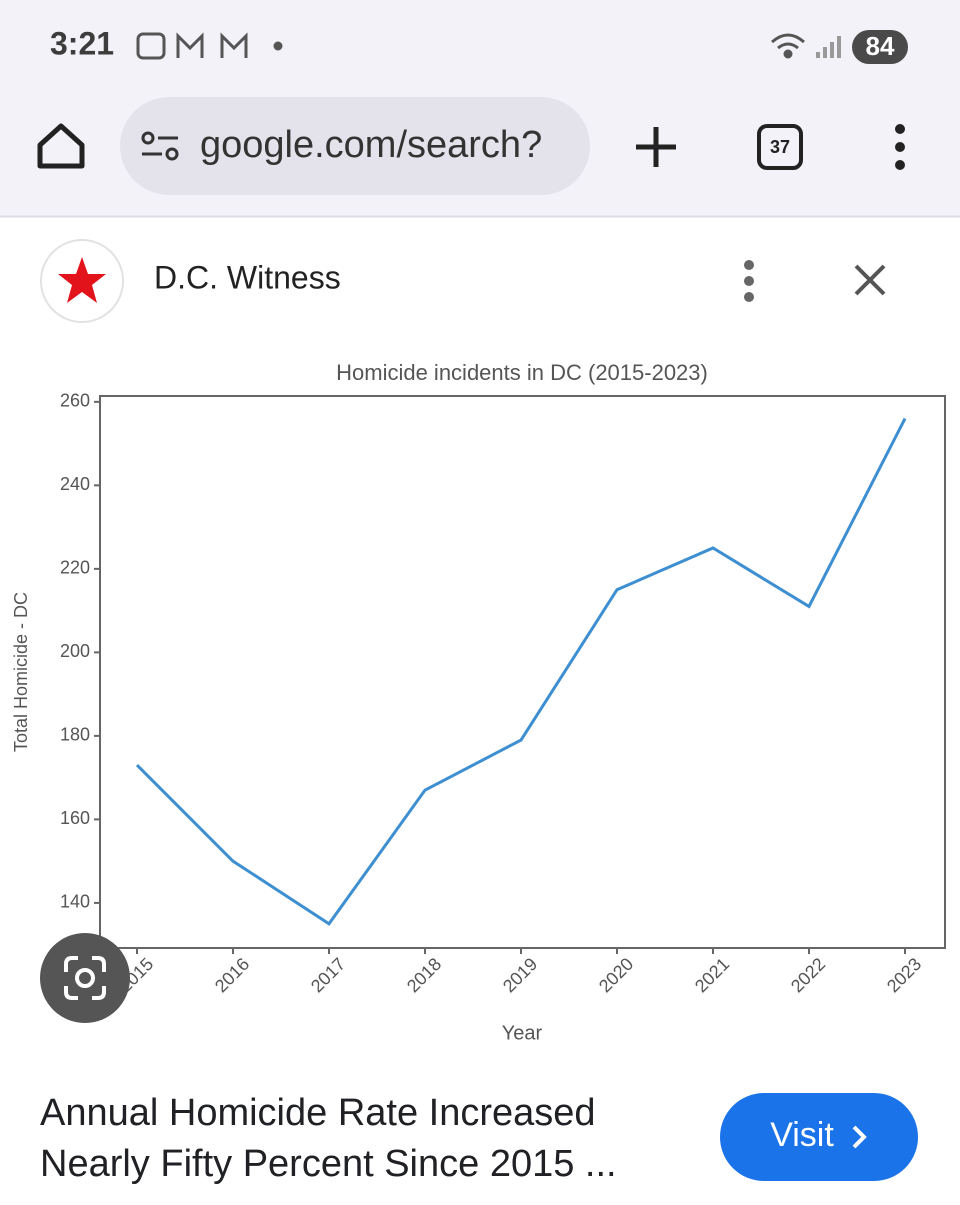  I want to click on close-button, so click(870, 280).